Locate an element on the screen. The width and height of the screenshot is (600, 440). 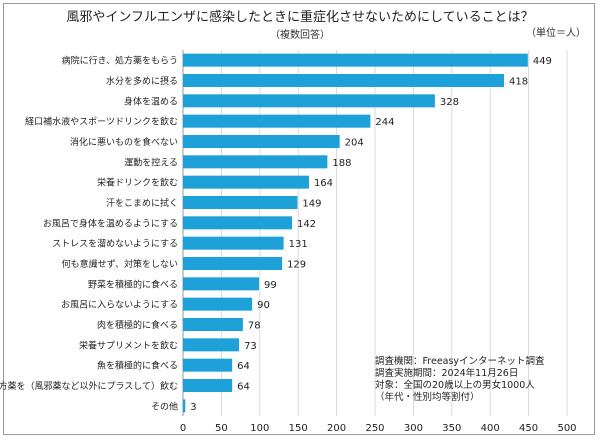
source-line: 調査実施期間：2024年11月26日 is located at coordinates (447, 373).